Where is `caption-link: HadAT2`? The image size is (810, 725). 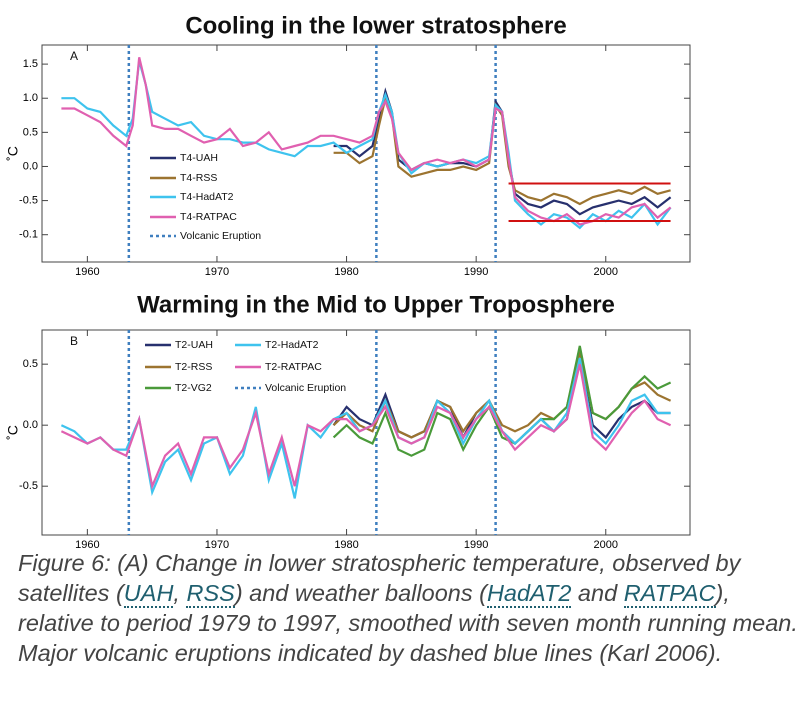 caption-link: HadAT2 is located at coordinates (529, 594).